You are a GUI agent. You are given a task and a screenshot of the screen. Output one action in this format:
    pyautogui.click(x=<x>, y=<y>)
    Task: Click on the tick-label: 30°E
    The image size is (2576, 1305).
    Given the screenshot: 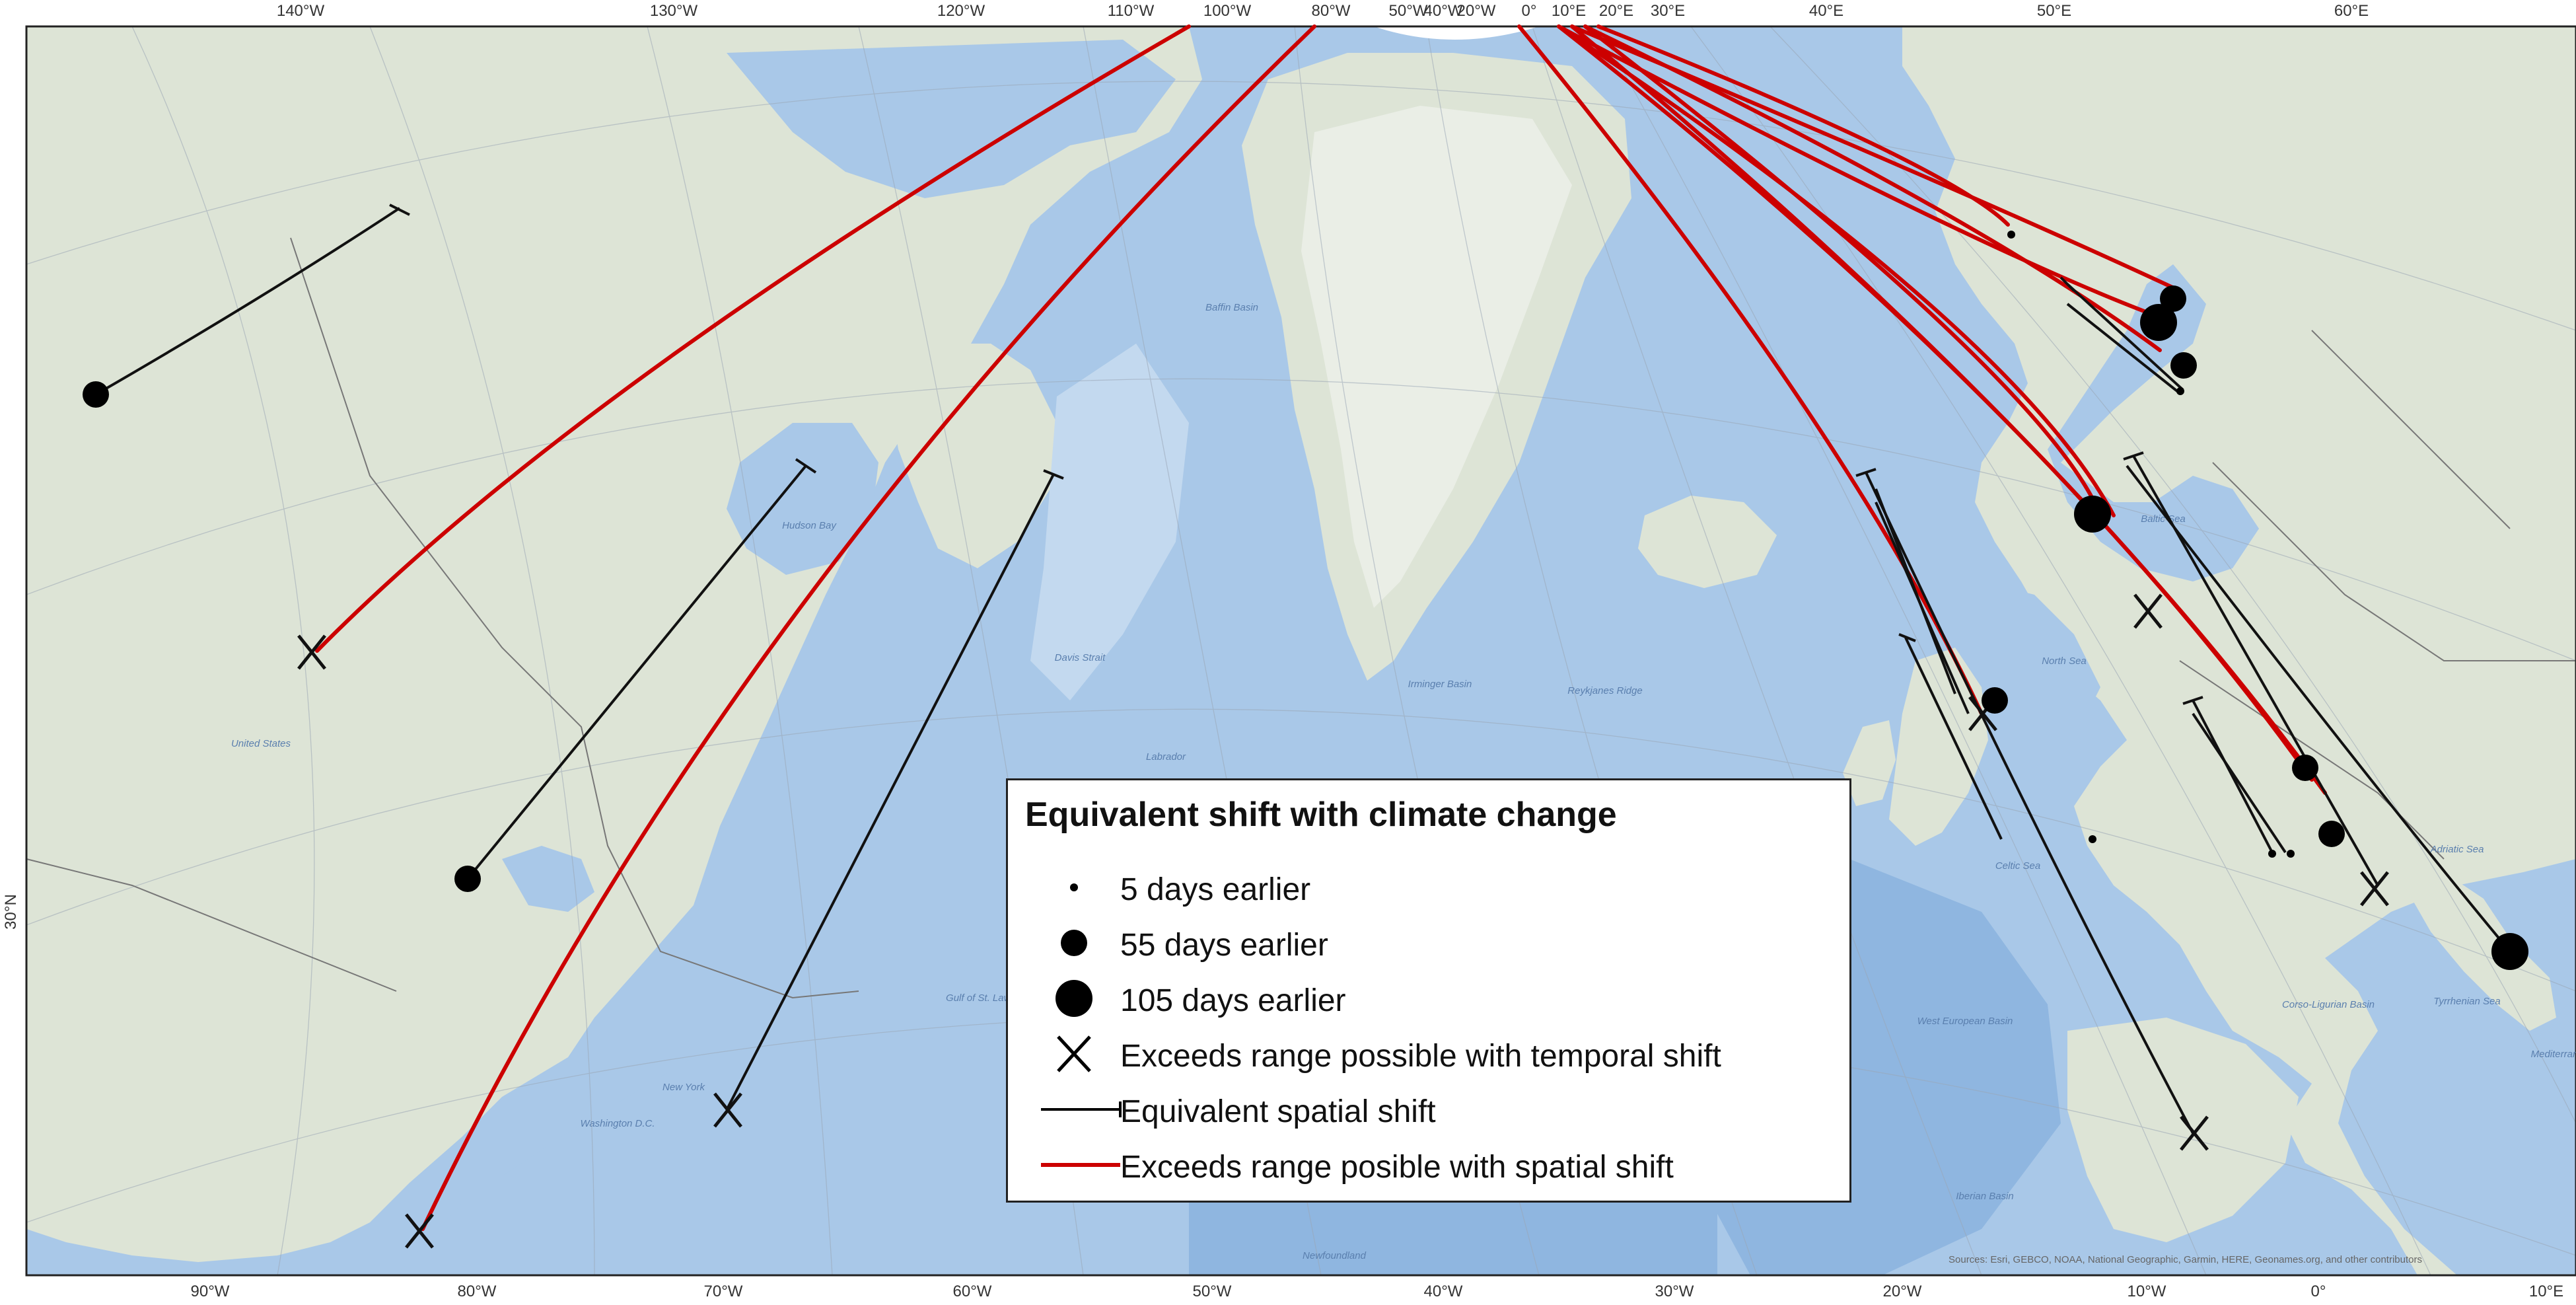 What is the action you would take?
    pyautogui.click(x=1668, y=11)
    